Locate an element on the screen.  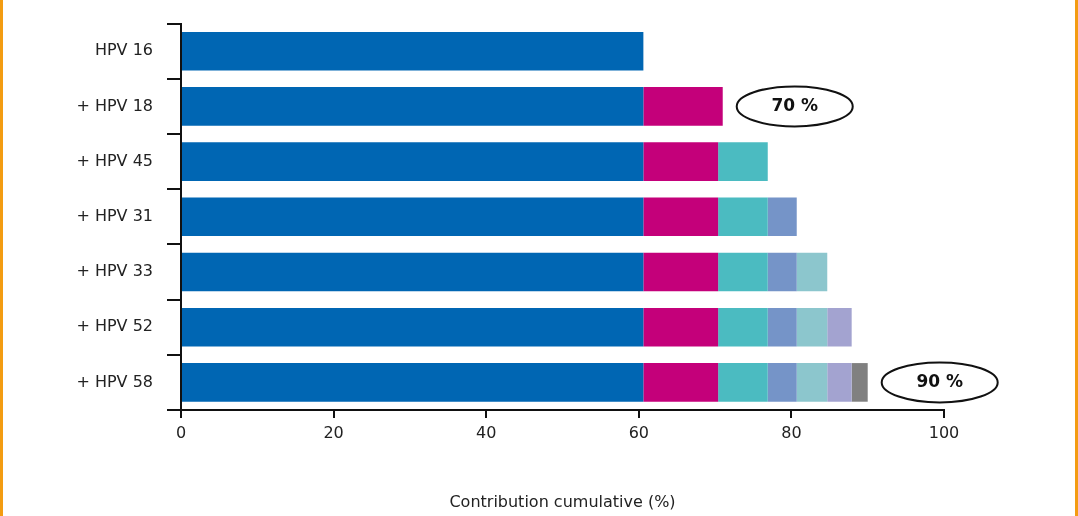
x-tick-label: 60 is located at coordinates (638, 432).